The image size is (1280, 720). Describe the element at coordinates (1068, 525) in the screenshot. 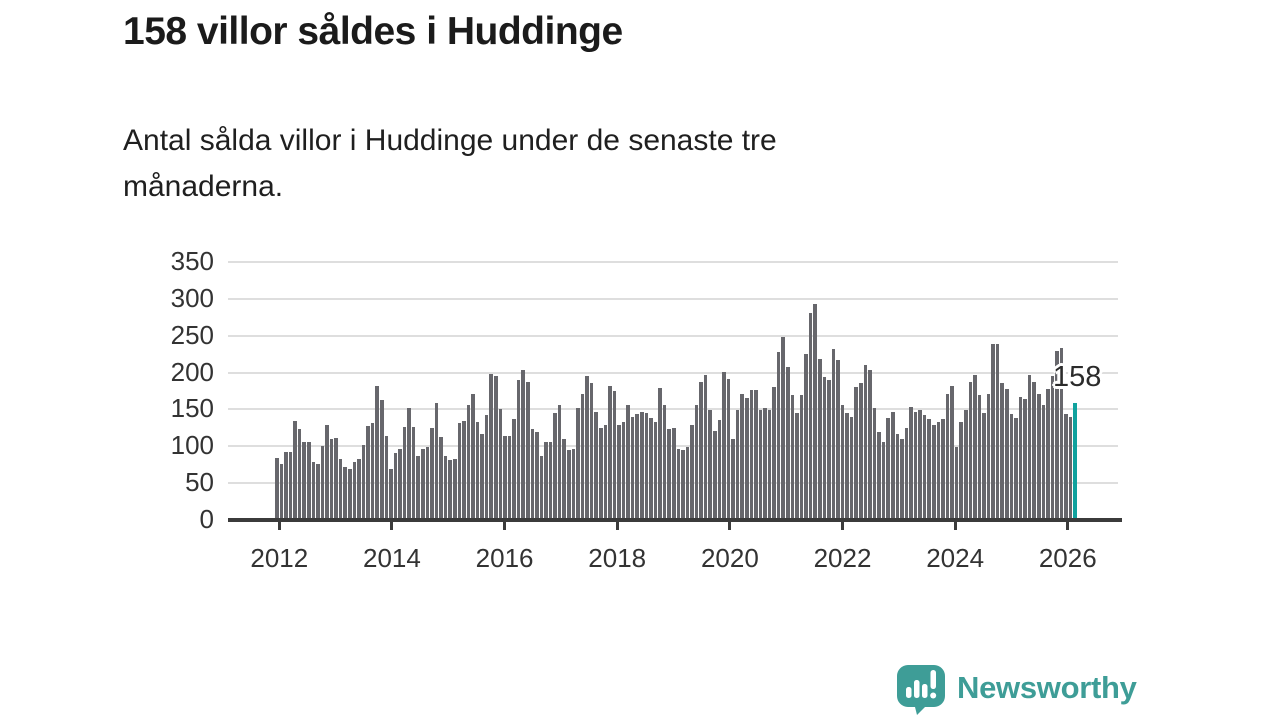

I see `x-tick-2026` at that location.